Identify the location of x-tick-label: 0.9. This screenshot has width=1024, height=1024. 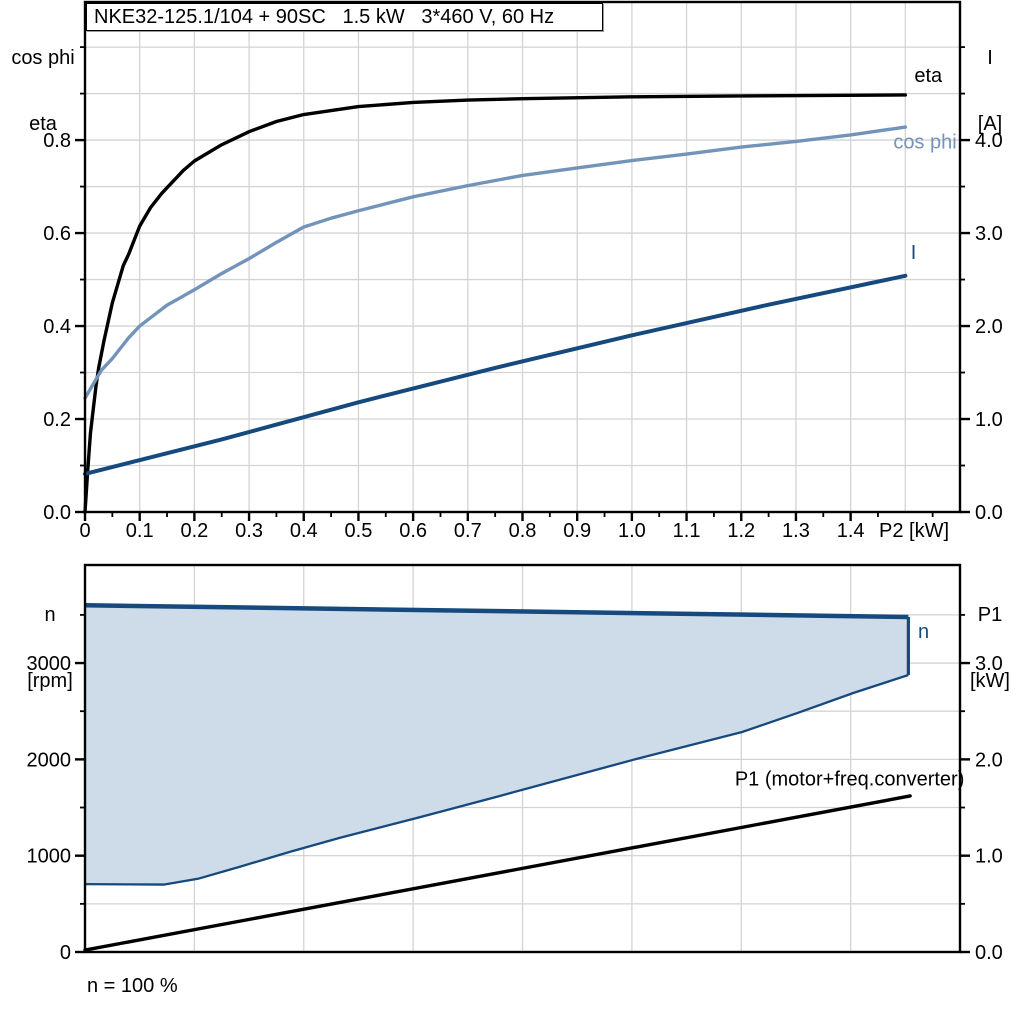
(577, 531).